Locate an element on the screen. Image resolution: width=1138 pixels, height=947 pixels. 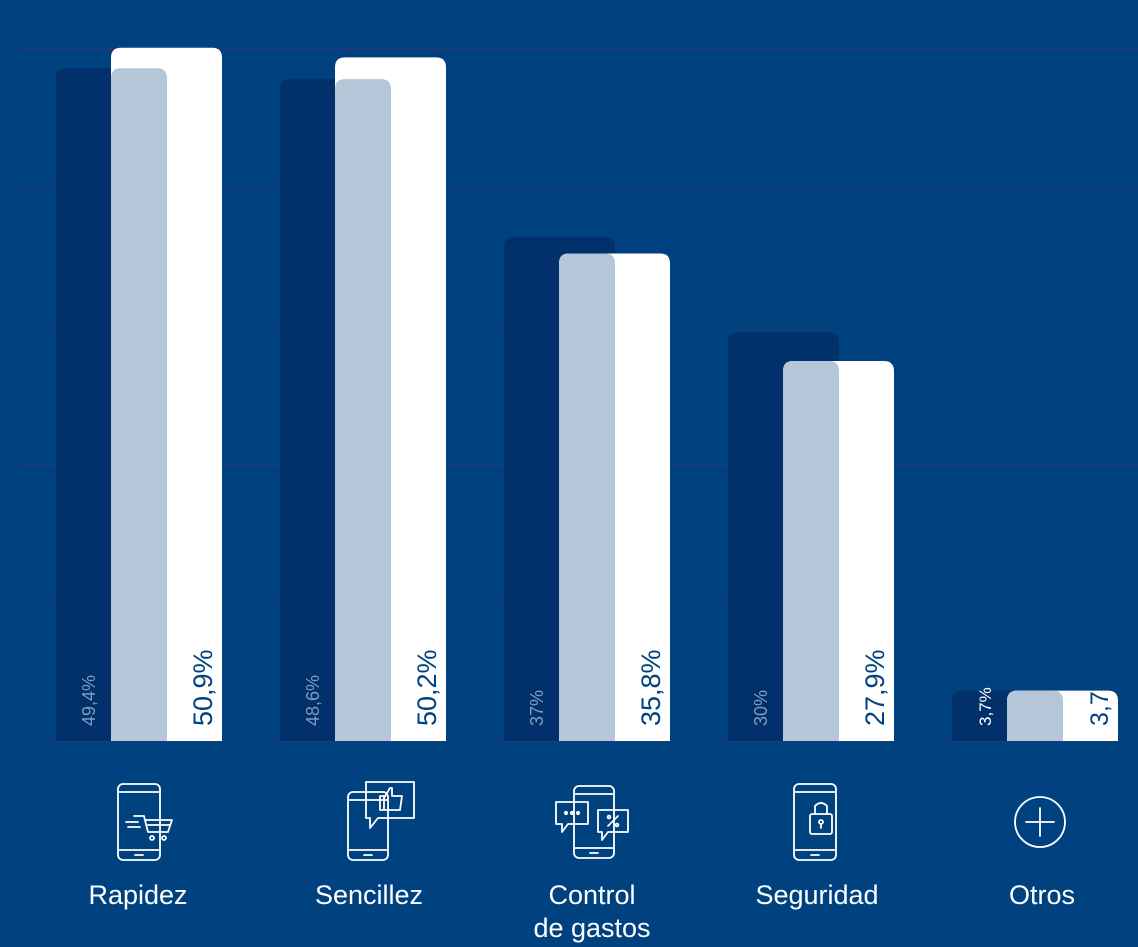
value-label-2023-sencillez: 50,2% is located at coordinates (427, 687).